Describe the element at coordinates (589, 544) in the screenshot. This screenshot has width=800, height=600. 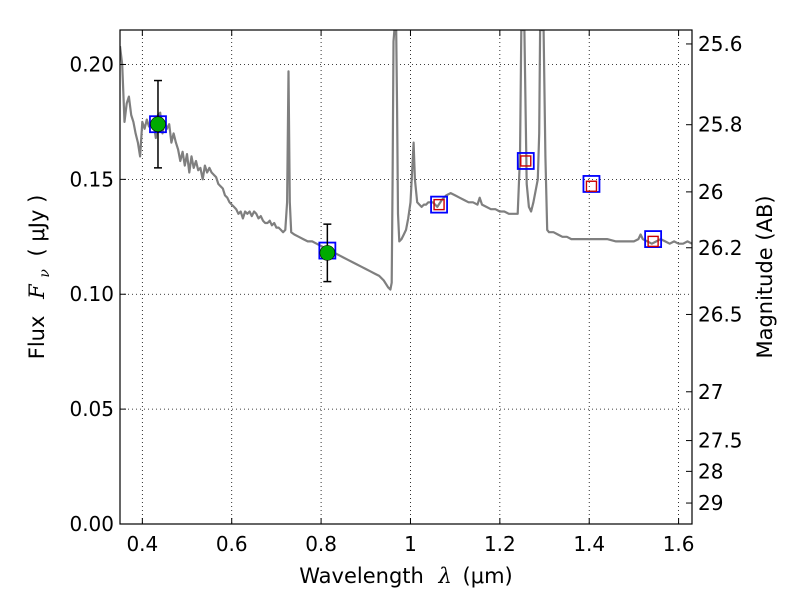
I see `x-tick-label: 1.4` at that location.